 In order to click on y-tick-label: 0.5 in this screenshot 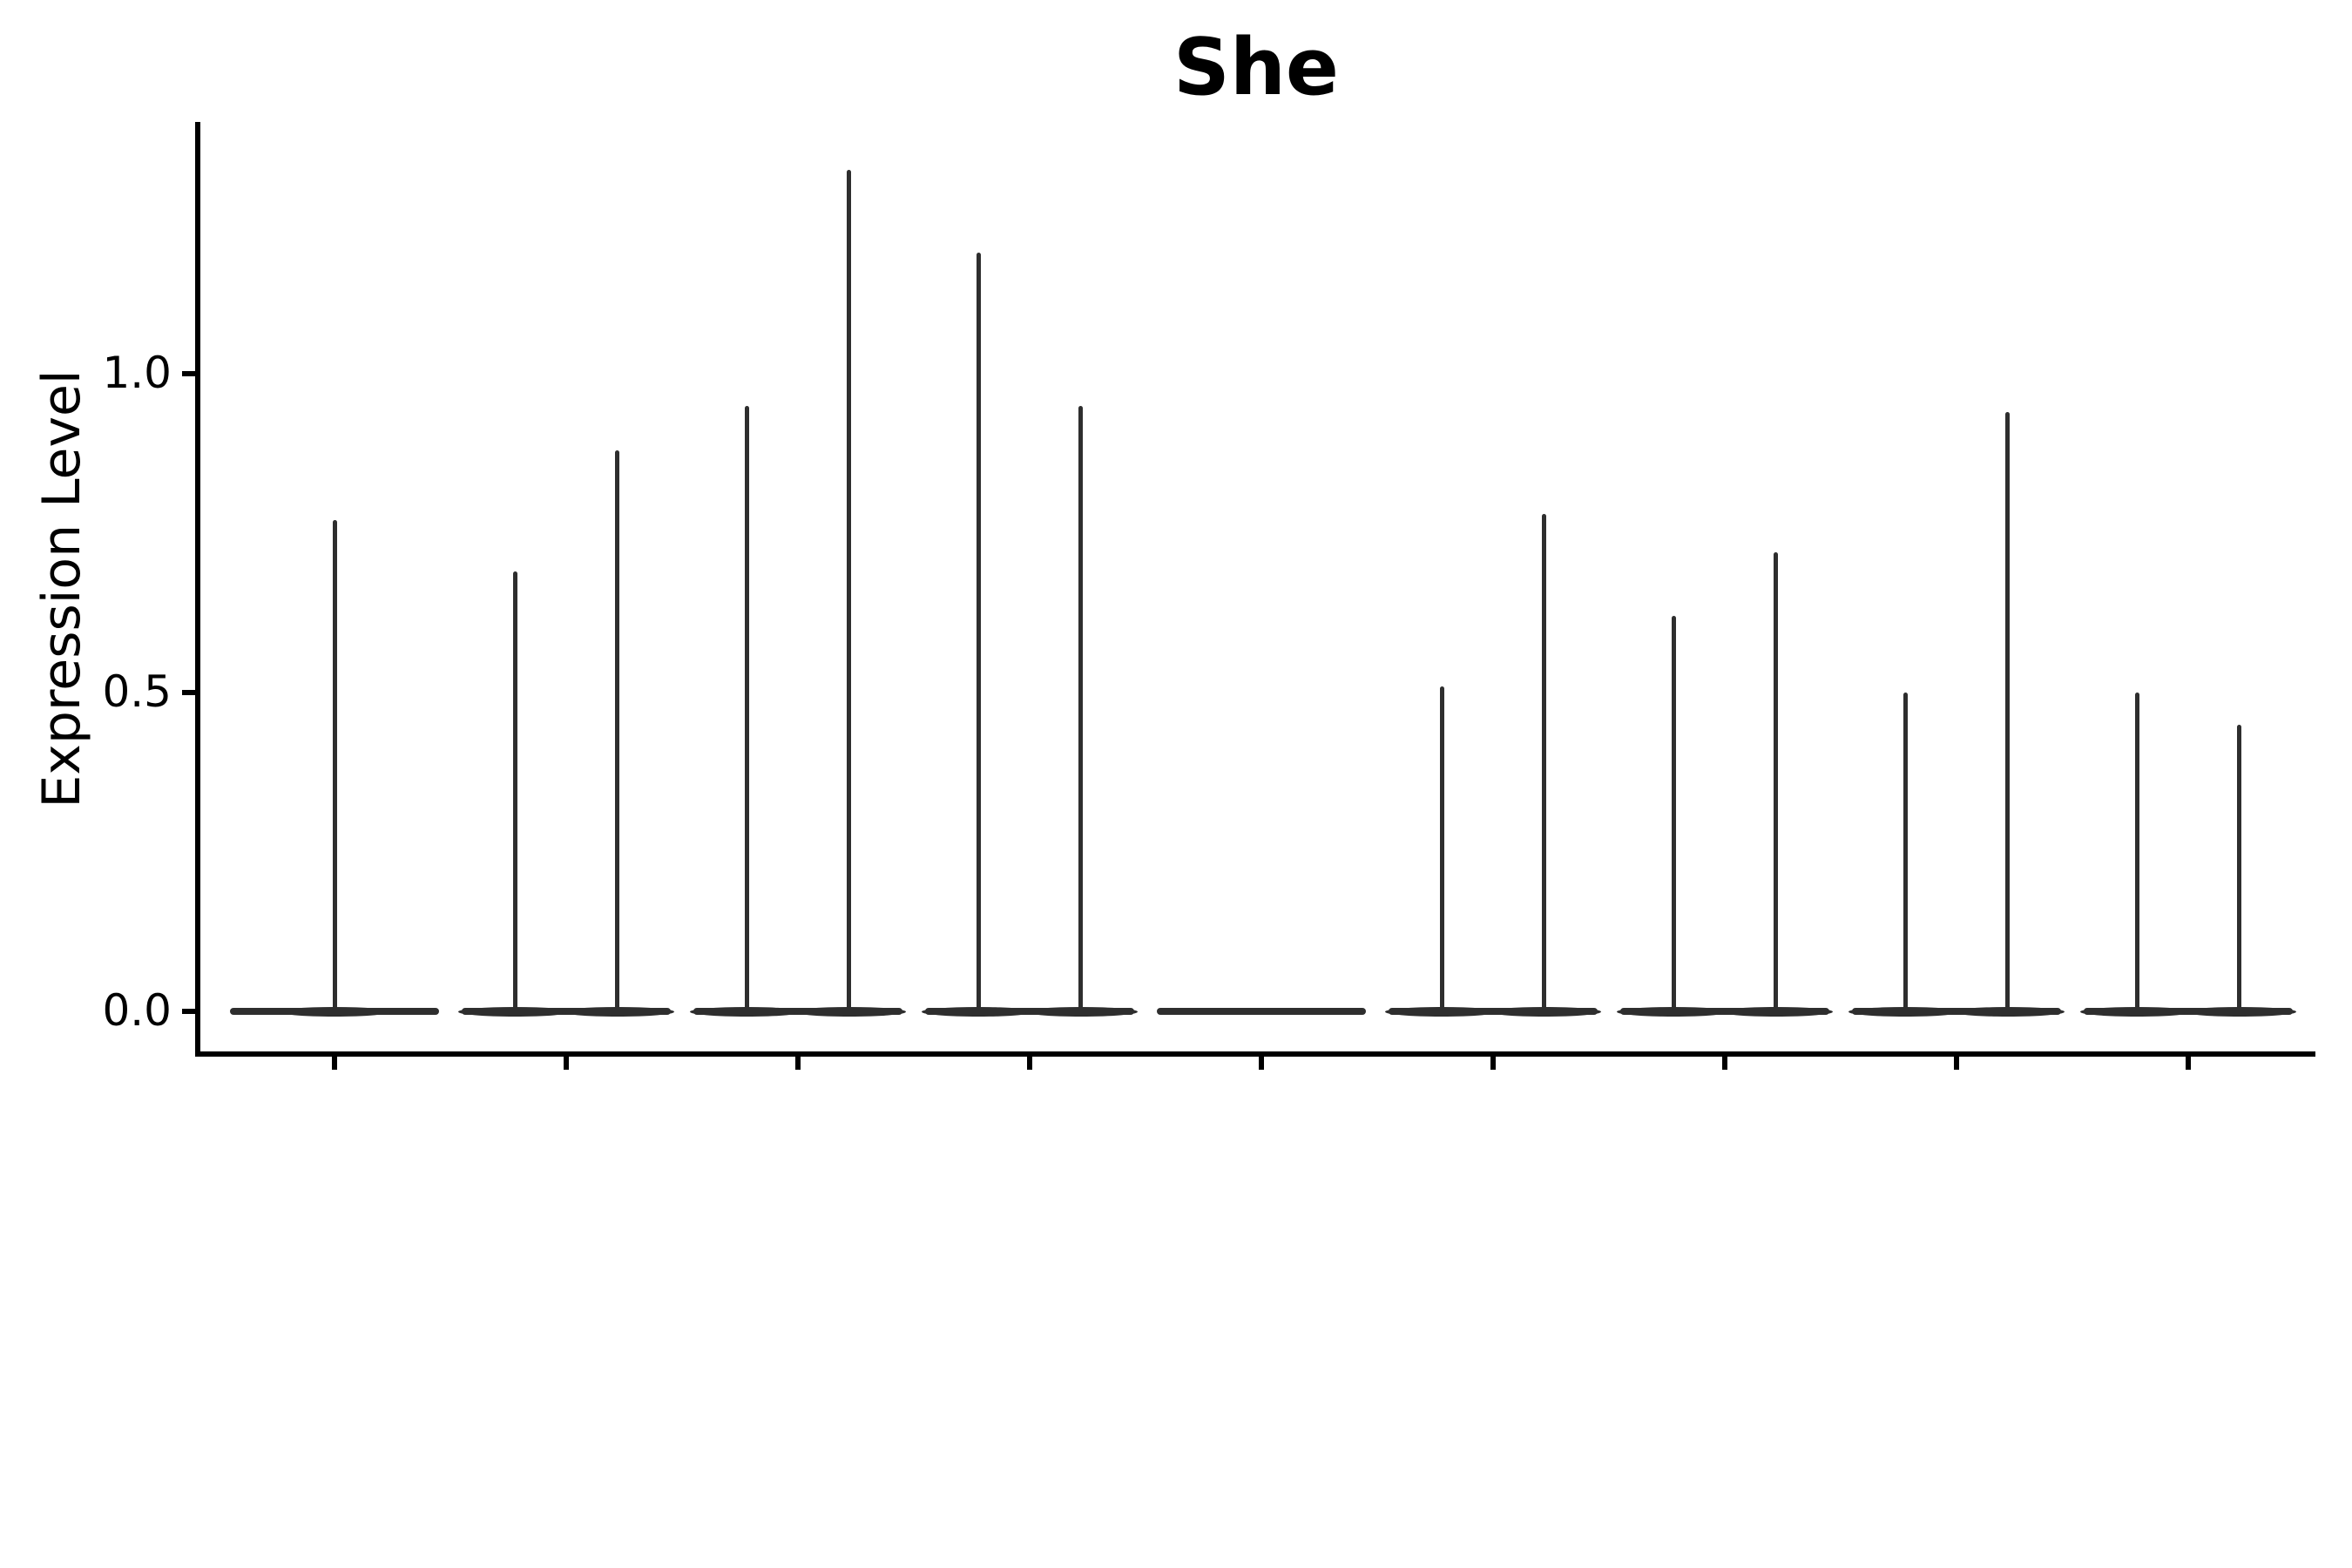, I will do `click(137, 692)`.